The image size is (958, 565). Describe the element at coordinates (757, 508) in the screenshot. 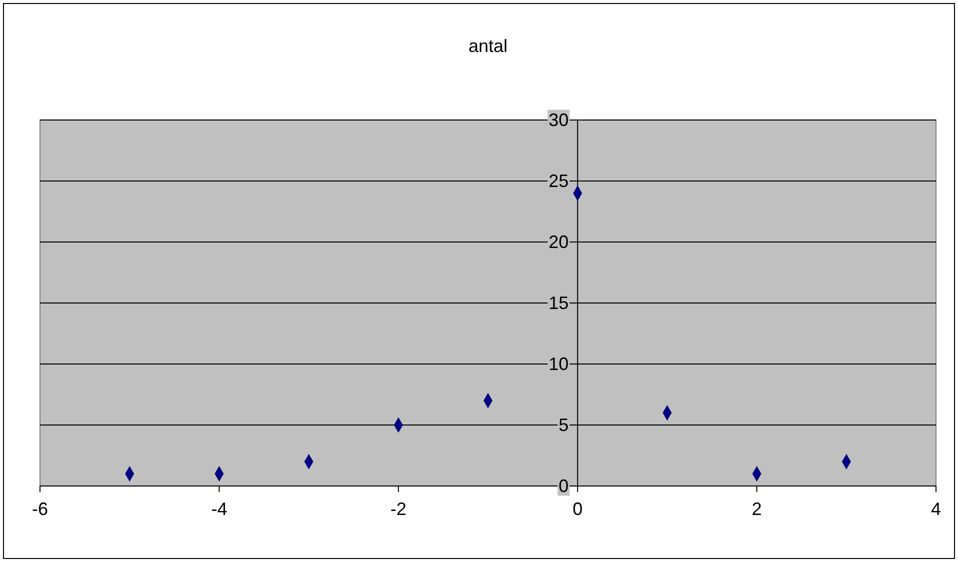

I see `x-tick-label: 2` at that location.